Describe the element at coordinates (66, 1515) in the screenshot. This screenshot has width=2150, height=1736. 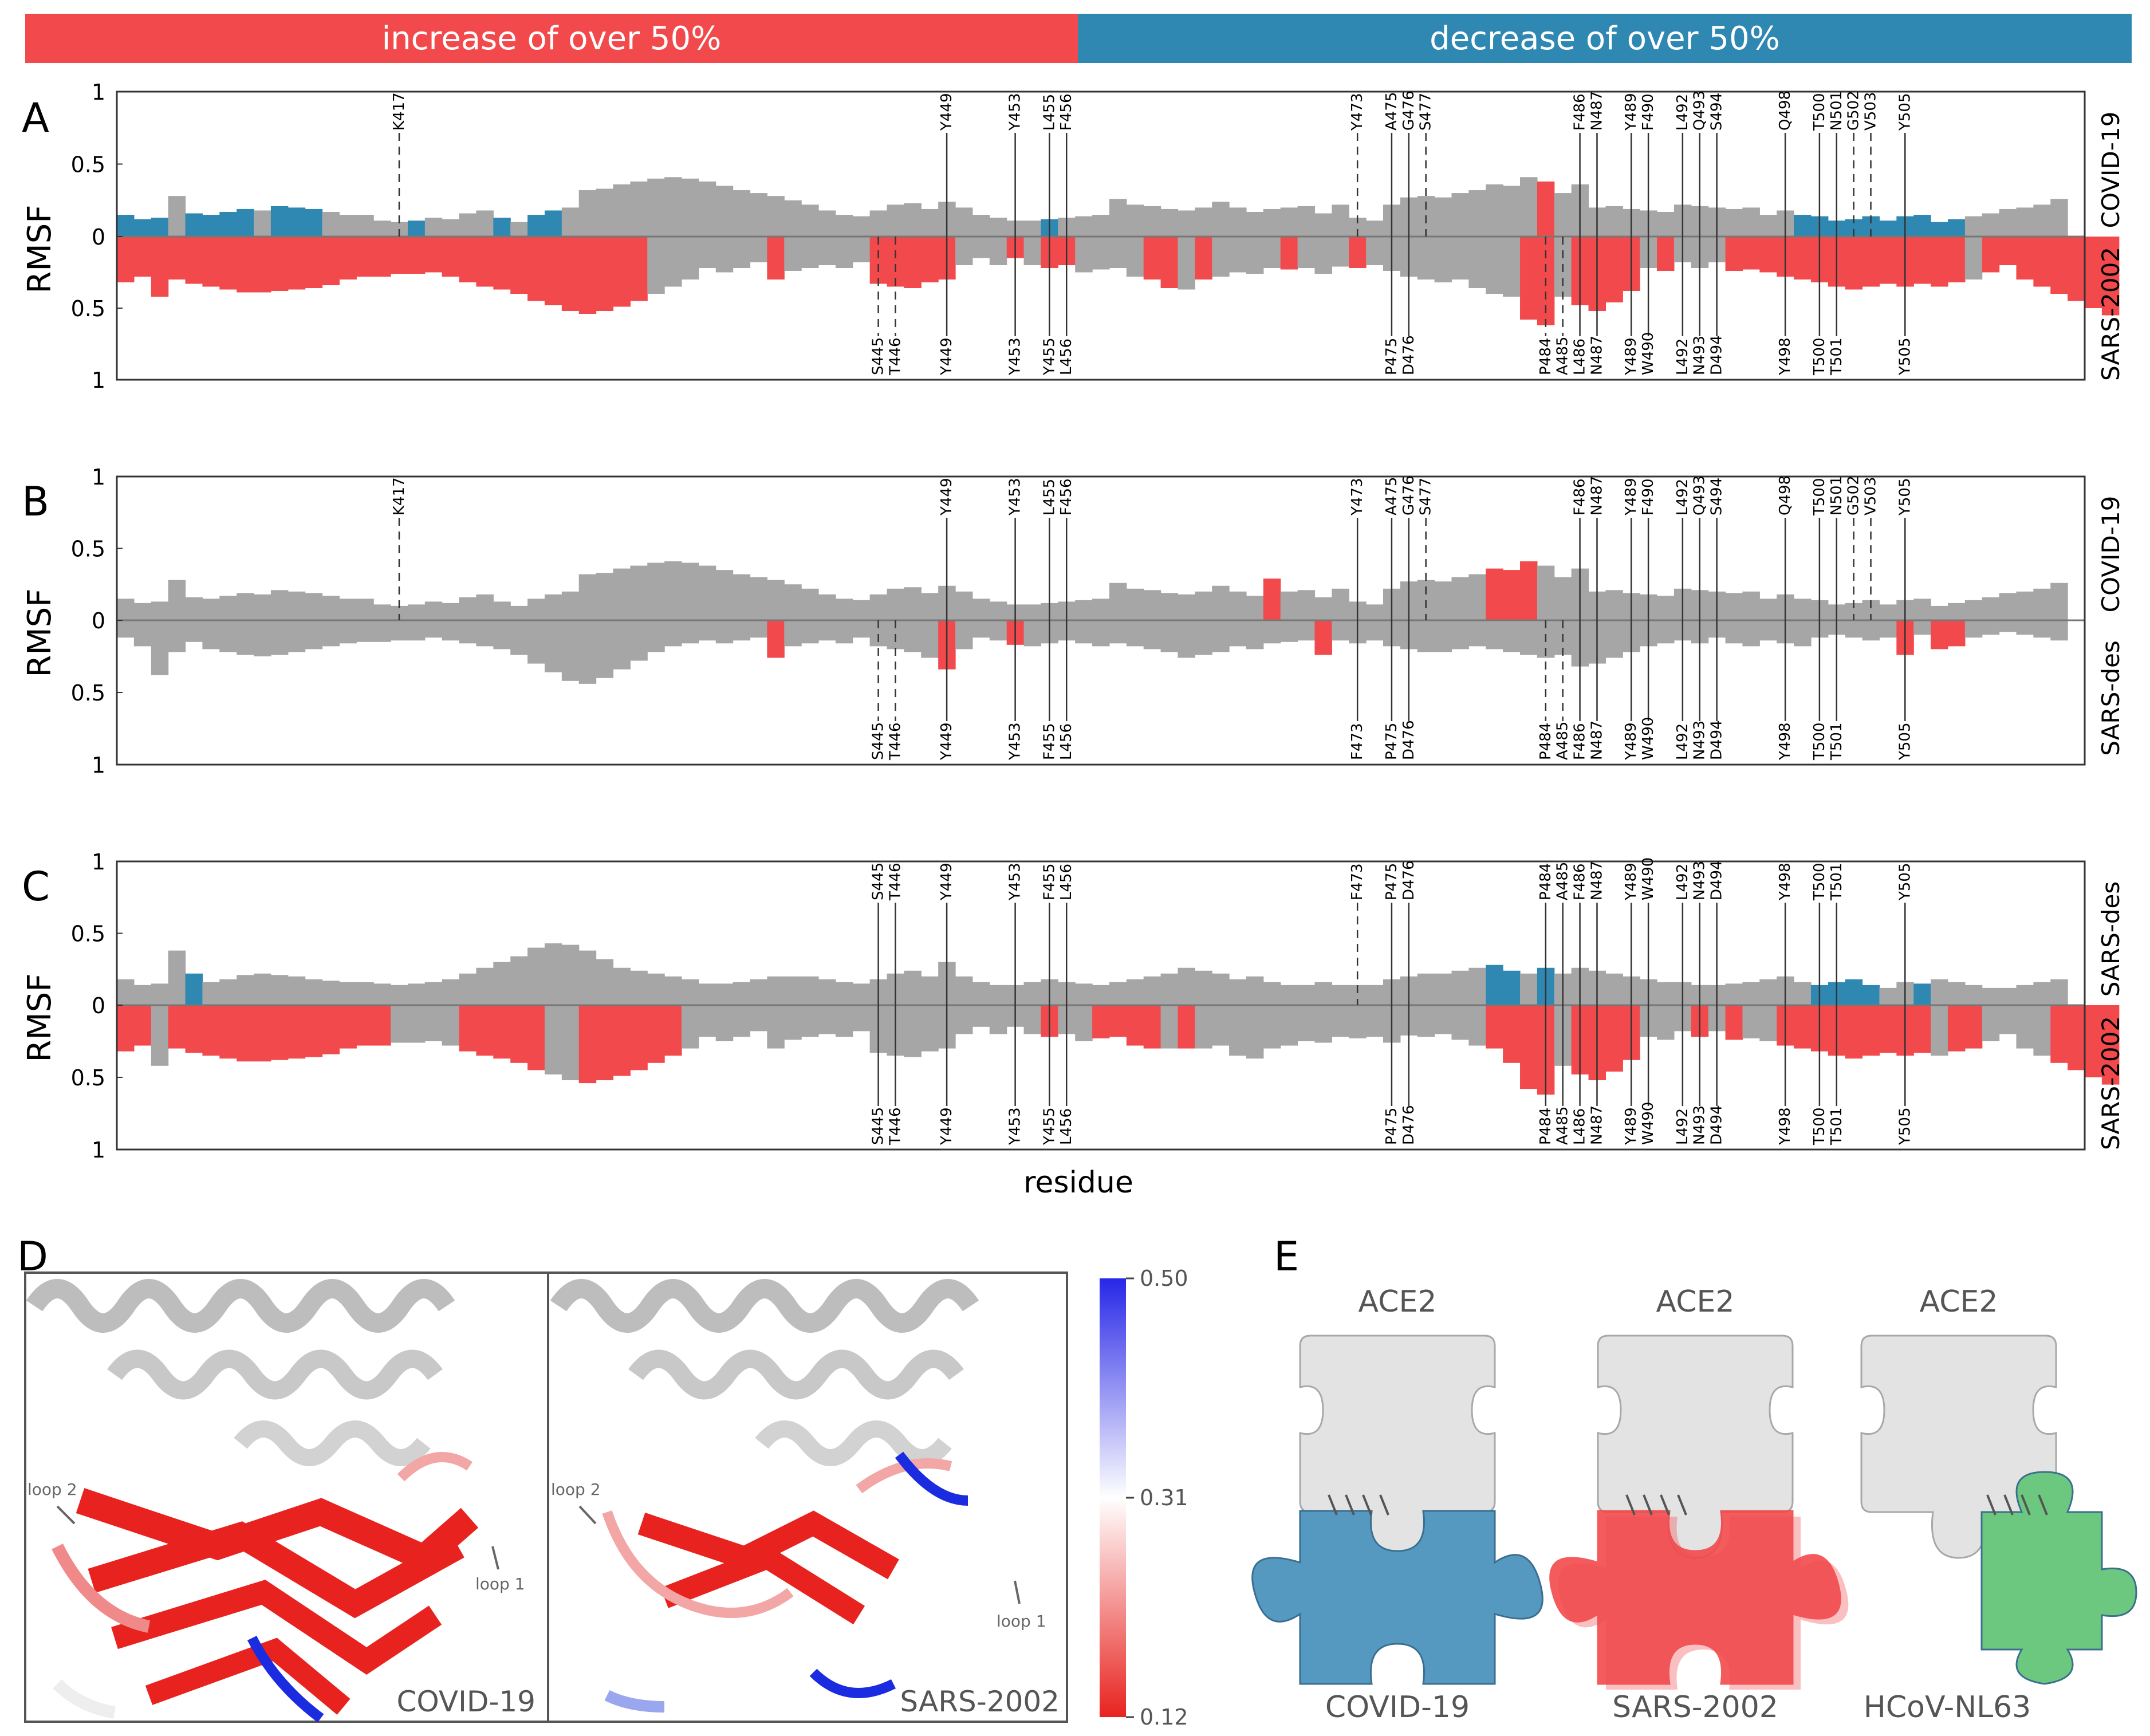
I see `loop2-arrow-left` at that location.